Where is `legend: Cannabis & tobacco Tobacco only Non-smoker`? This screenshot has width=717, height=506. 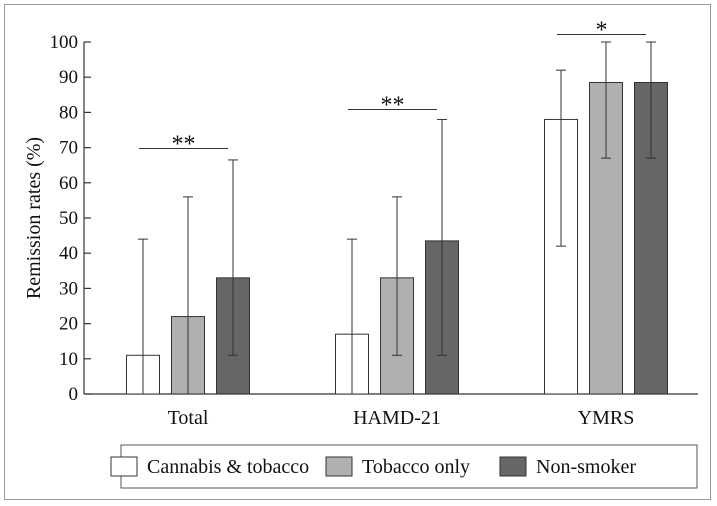
legend: Cannabis & tobacco Tobacco only Non-smoker is located at coordinates (404, 466).